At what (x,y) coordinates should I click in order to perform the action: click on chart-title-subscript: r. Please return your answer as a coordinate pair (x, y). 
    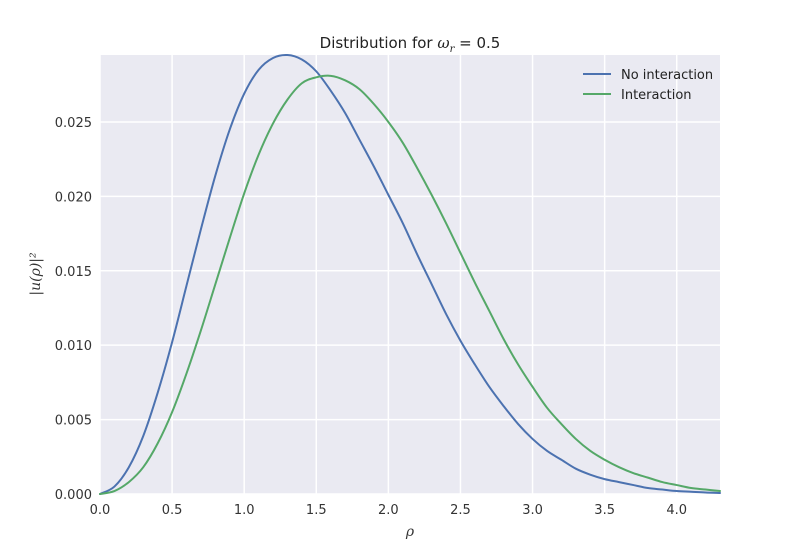
    Looking at the image, I should click on (453, 49).